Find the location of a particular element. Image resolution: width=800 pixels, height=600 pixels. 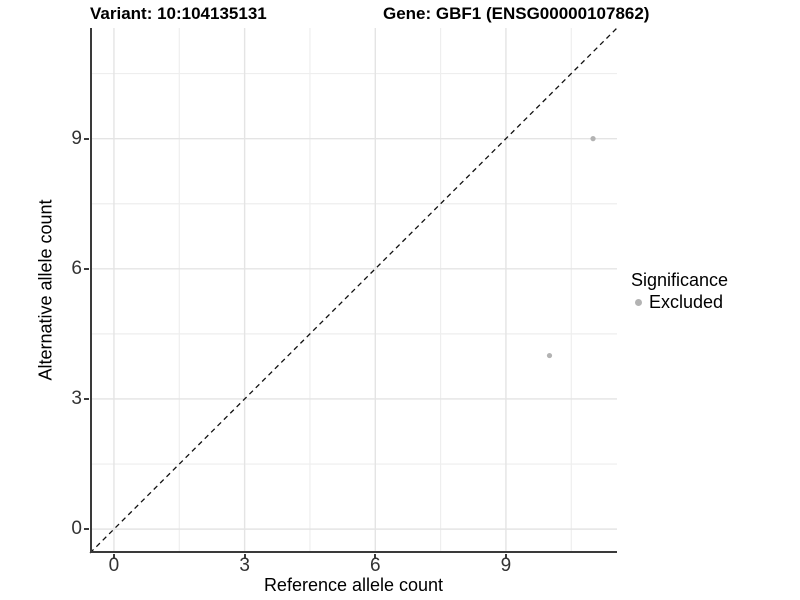

x-tick-label: 9 is located at coordinates (506, 565).